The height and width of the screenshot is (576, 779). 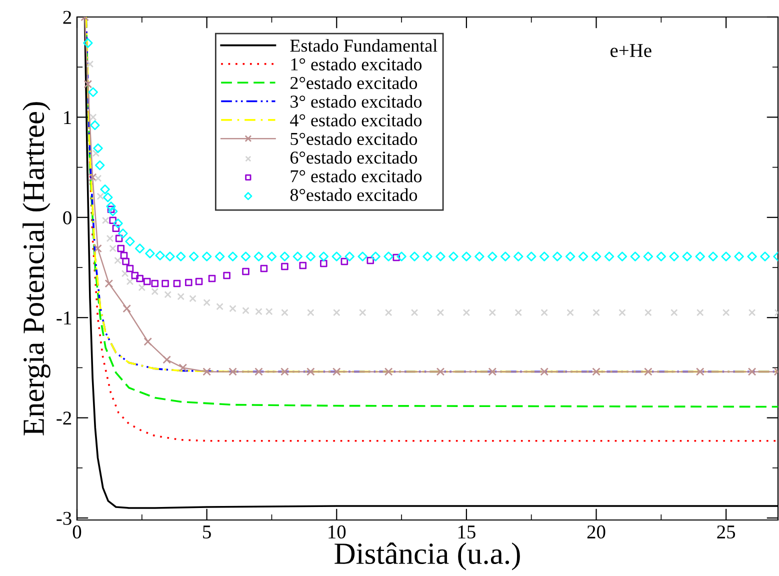 What do you see at coordinates (356, 120) in the screenshot?
I see `legend-label: 4° estado excitado` at bounding box center [356, 120].